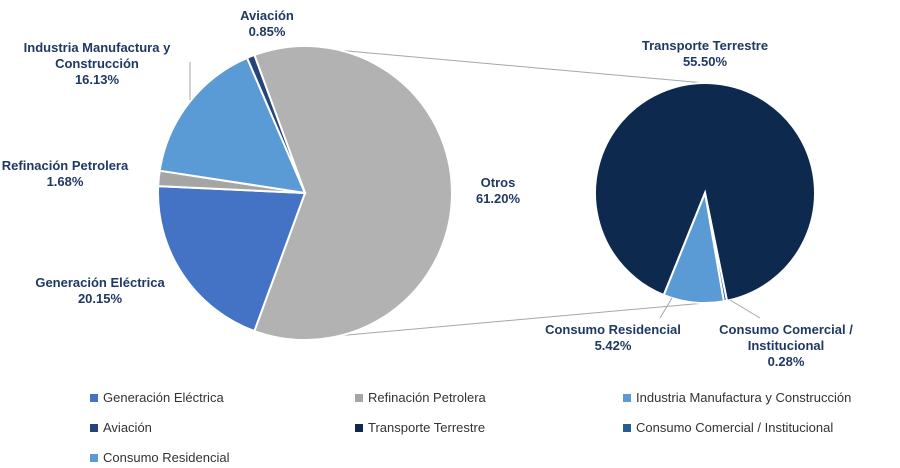 This screenshot has height=468, width=900. What do you see at coordinates (65, 165) in the screenshot?
I see `label-name: Refinación Petrolera` at bounding box center [65, 165].